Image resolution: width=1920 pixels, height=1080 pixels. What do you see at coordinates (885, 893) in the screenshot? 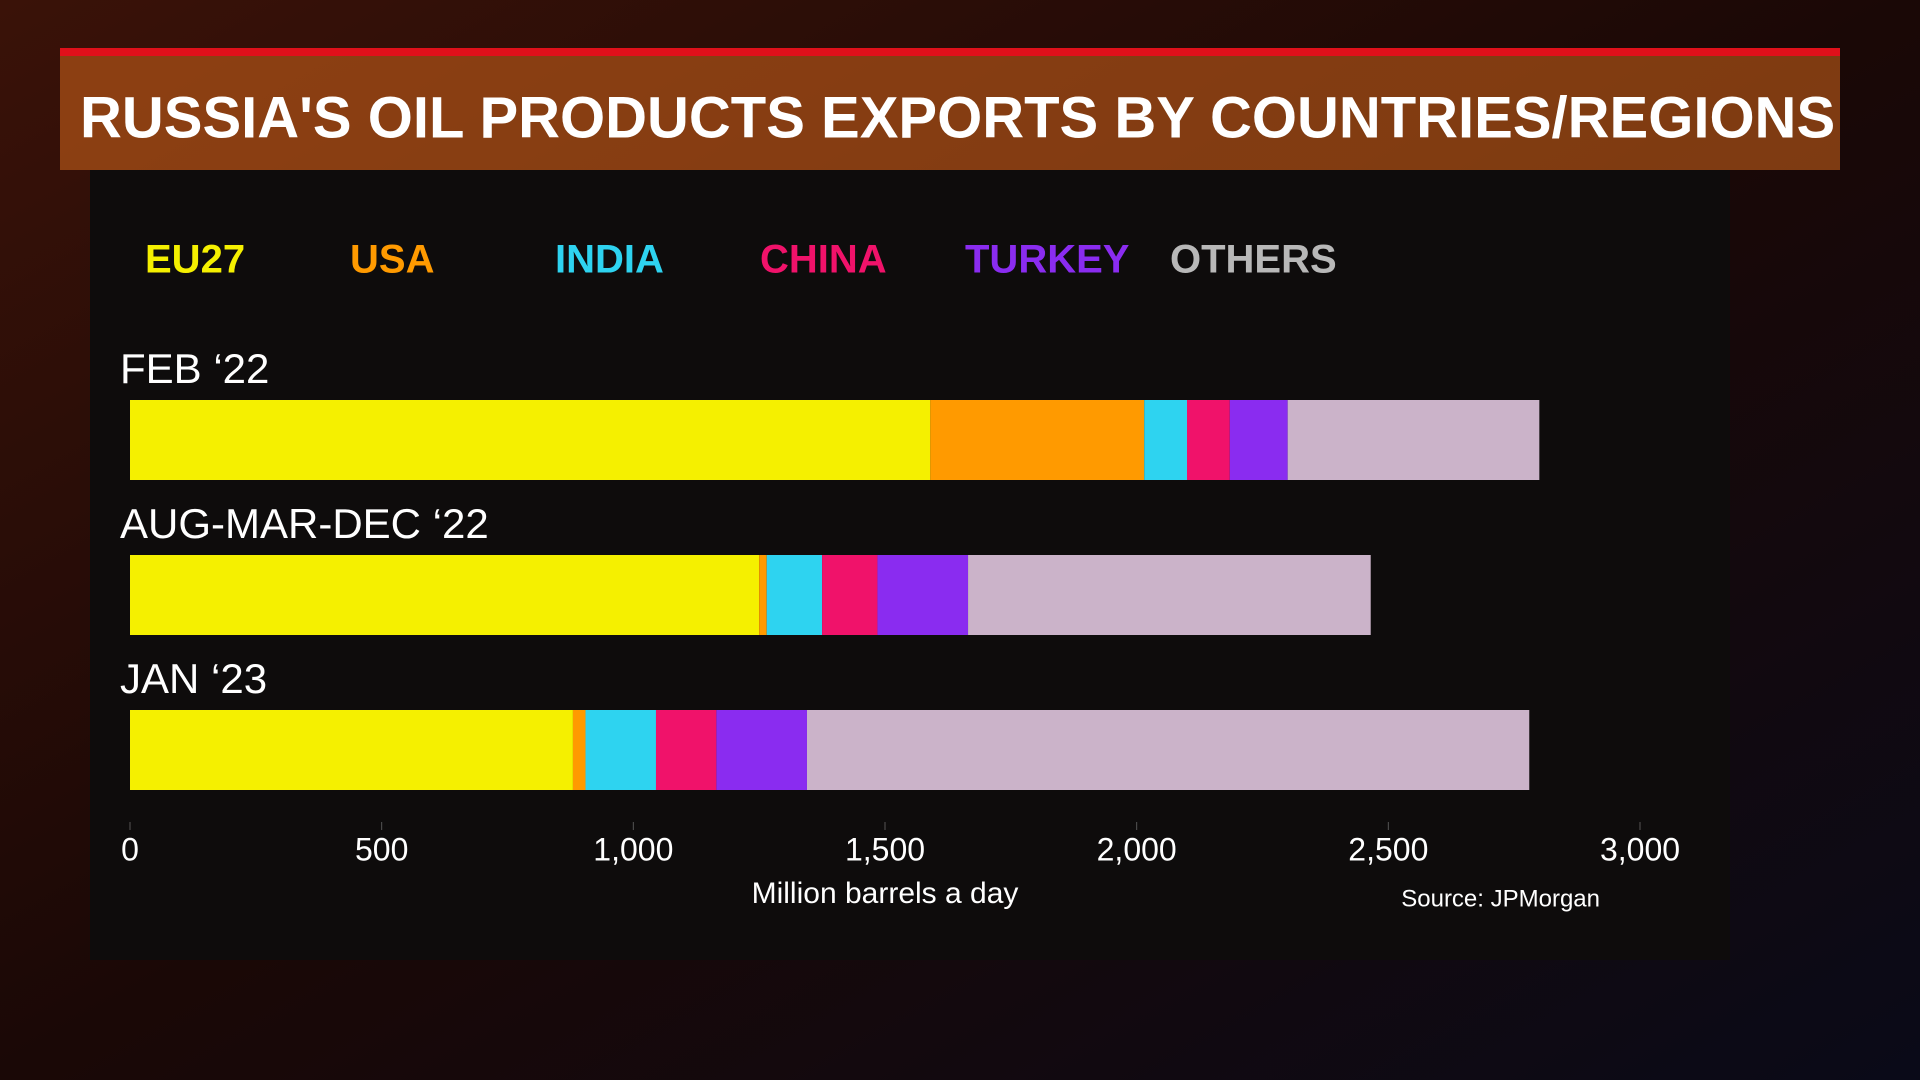
I see `x-axis-title: Million barrels a day` at bounding box center [885, 893].